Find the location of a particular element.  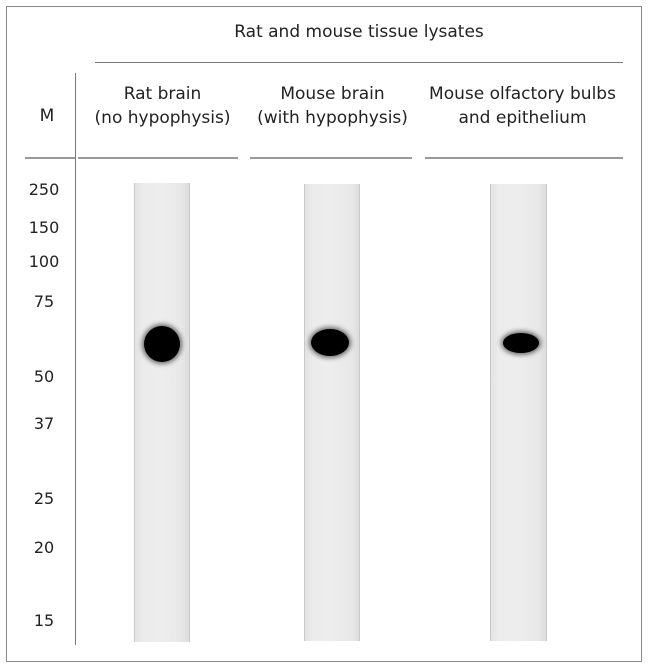

marker-column-label: M is located at coordinates (47, 116).